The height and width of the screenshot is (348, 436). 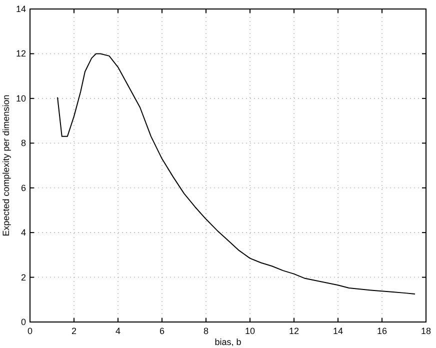 I want to click on x-tick-label: 16, so click(x=382, y=331).